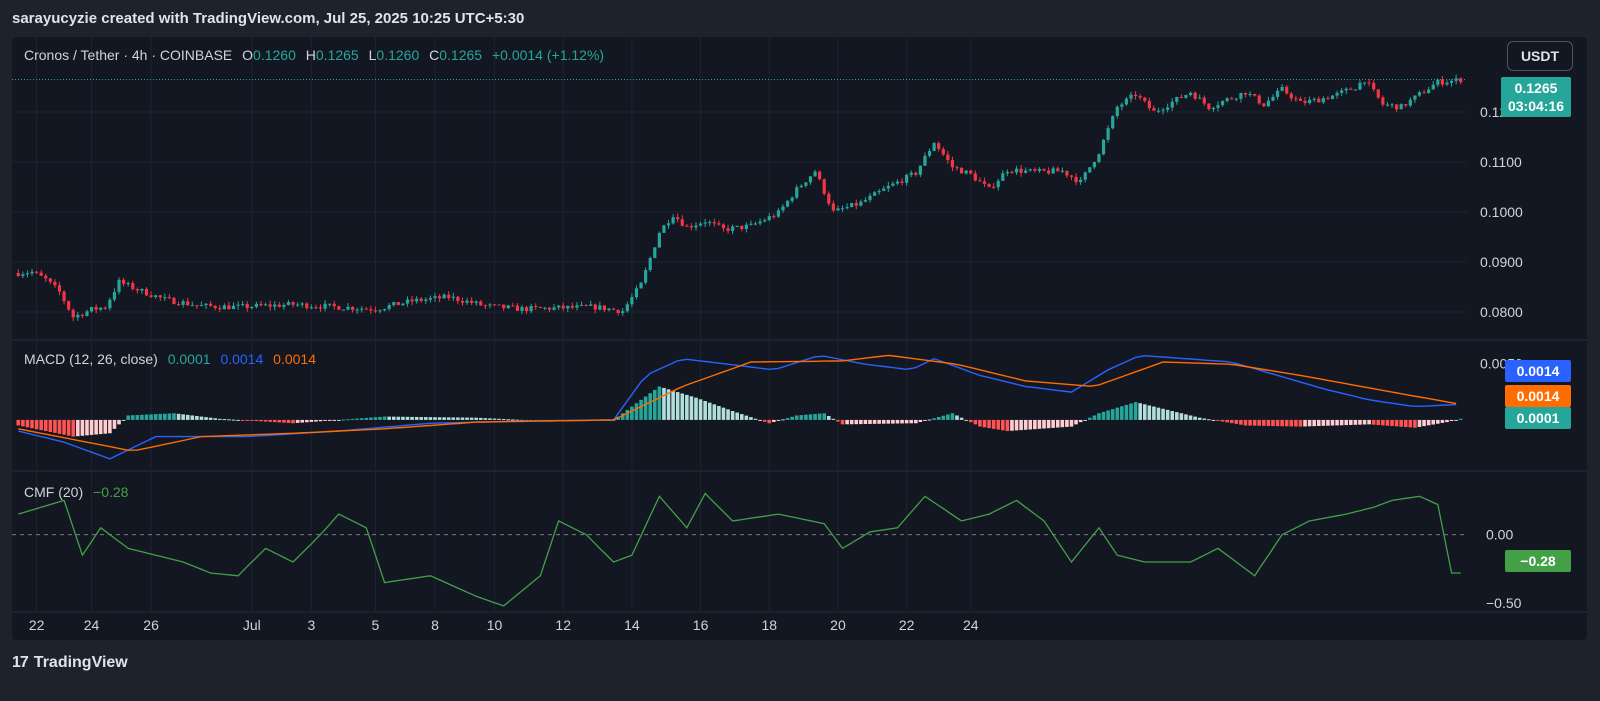  I want to click on symbol-name: Cronos / Tether · 4h · COINBASE, so click(128, 55).